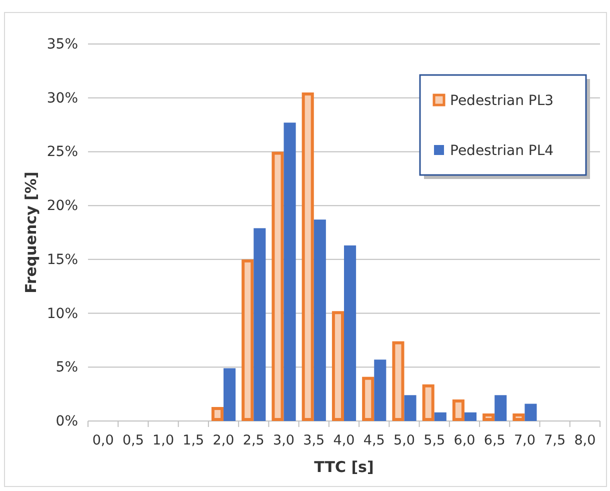 Image resolution: width=610 pixels, height=491 pixels. What do you see at coordinates (495, 440) in the screenshot?
I see `x-tick-label: 6,5` at bounding box center [495, 440].